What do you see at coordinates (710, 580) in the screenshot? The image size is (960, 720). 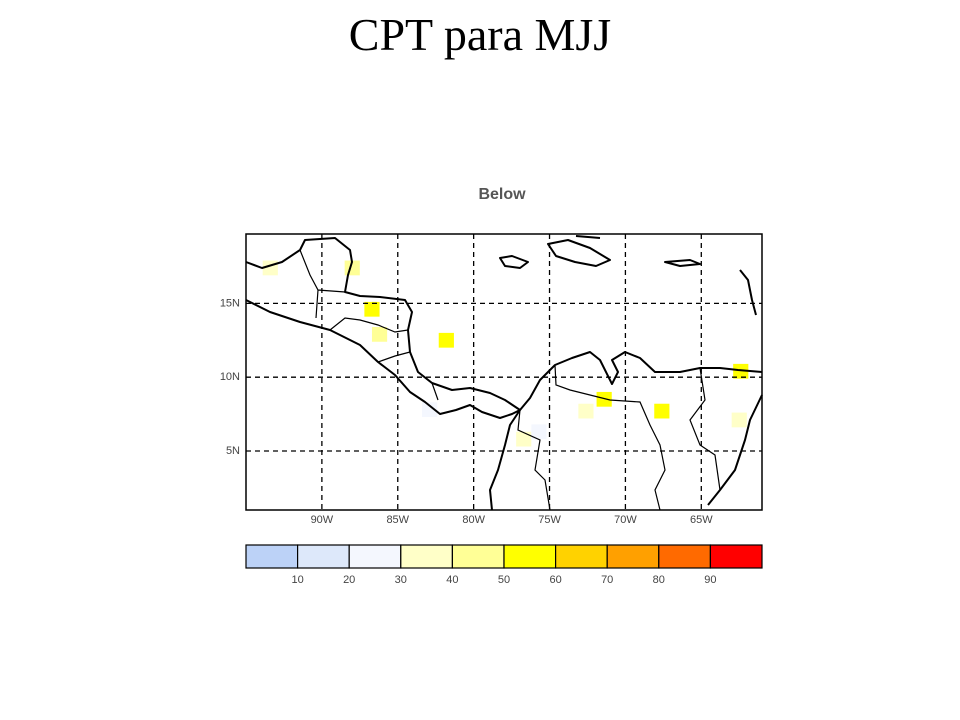 I see `colorbar-label: 90` at bounding box center [710, 580].